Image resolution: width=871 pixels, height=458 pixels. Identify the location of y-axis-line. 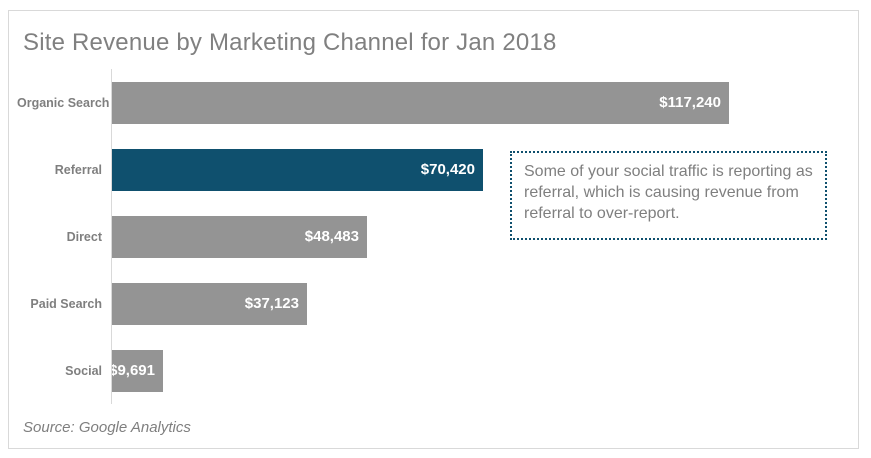
(111, 236).